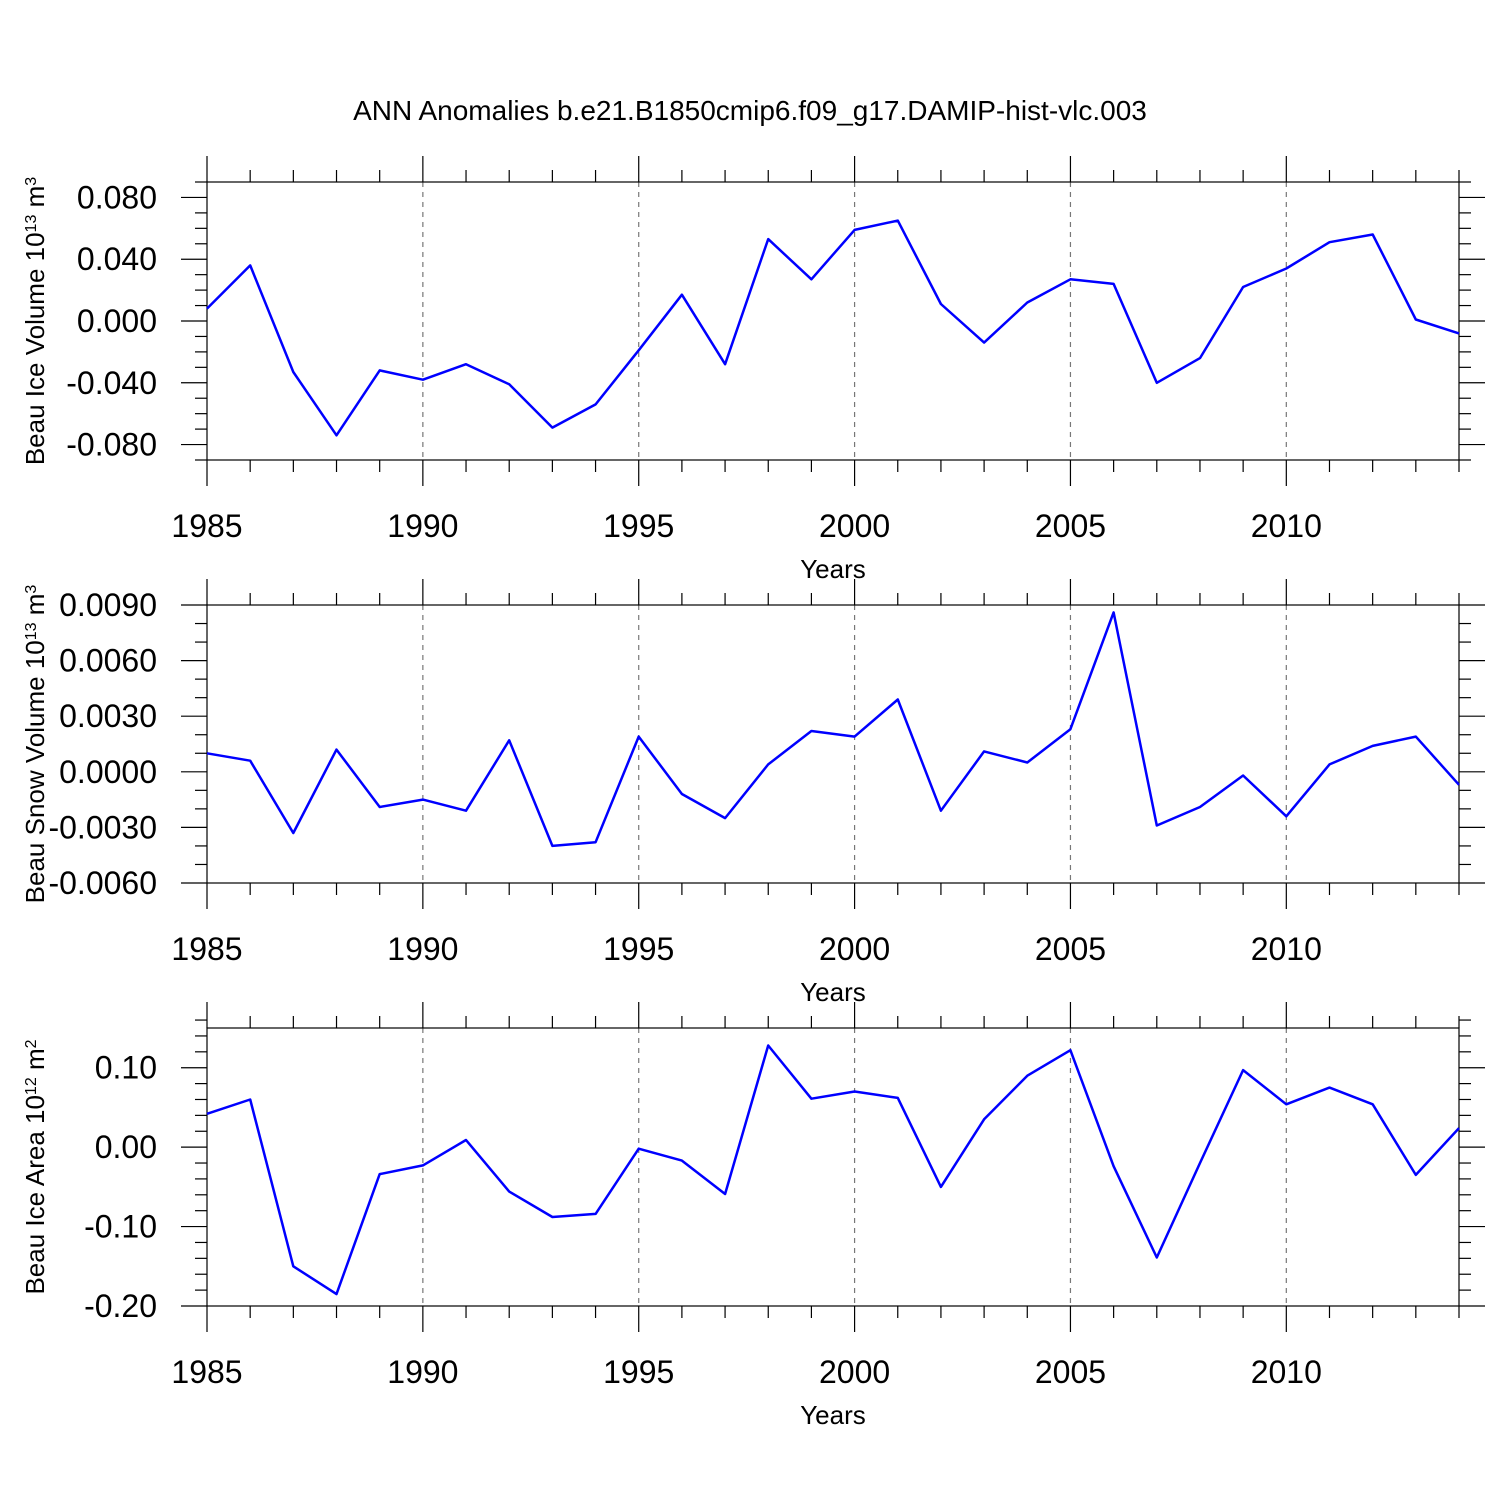 This screenshot has width=1500, height=1500. I want to click on y-tick-label: -0.10, so click(120, 1227).